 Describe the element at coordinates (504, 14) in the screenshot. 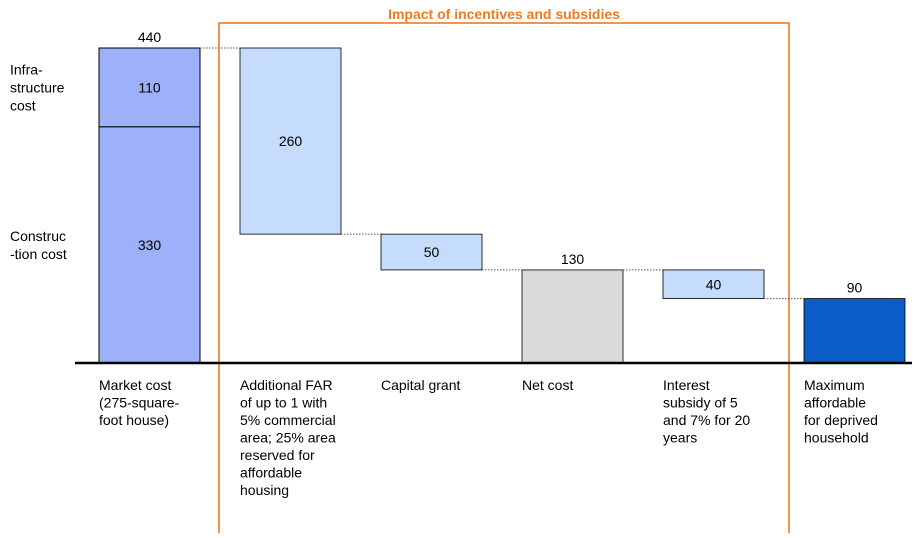

I see `annotation-title: Impact of incentives and subsidies` at that location.